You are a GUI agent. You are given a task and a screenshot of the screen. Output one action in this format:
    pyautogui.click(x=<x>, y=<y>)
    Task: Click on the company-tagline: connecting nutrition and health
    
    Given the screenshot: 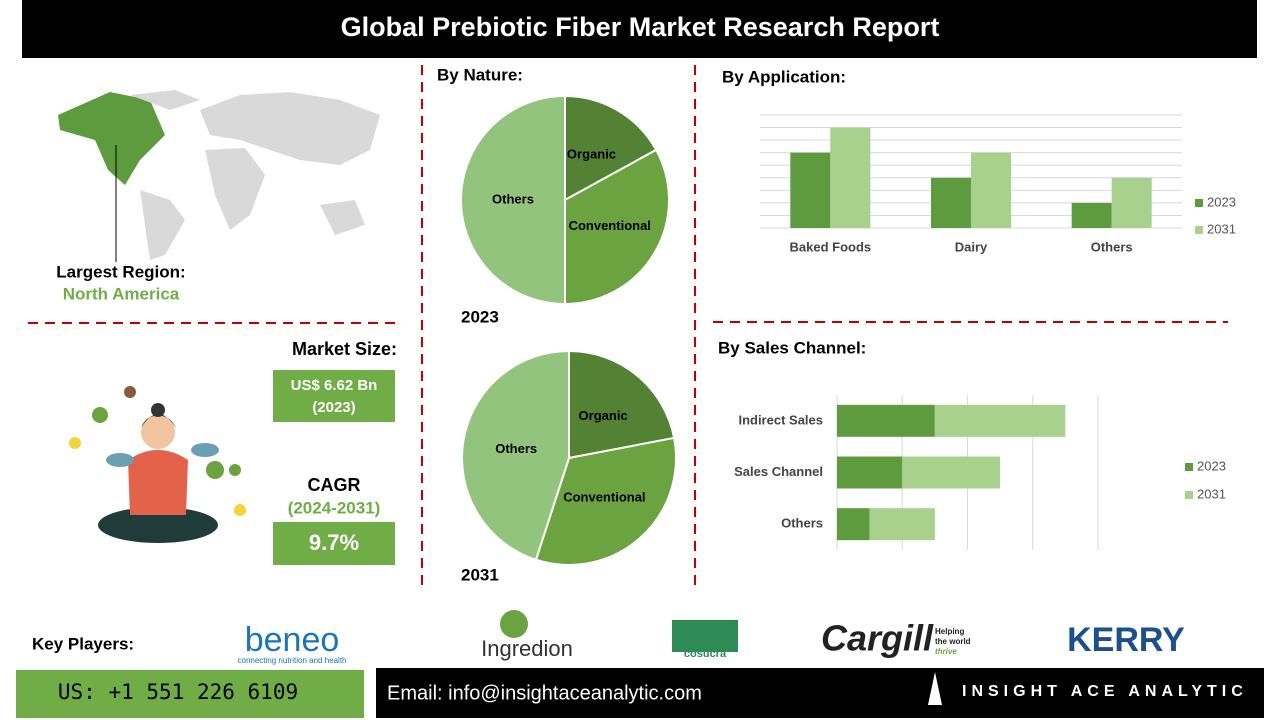 What is the action you would take?
    pyautogui.click(x=292, y=660)
    